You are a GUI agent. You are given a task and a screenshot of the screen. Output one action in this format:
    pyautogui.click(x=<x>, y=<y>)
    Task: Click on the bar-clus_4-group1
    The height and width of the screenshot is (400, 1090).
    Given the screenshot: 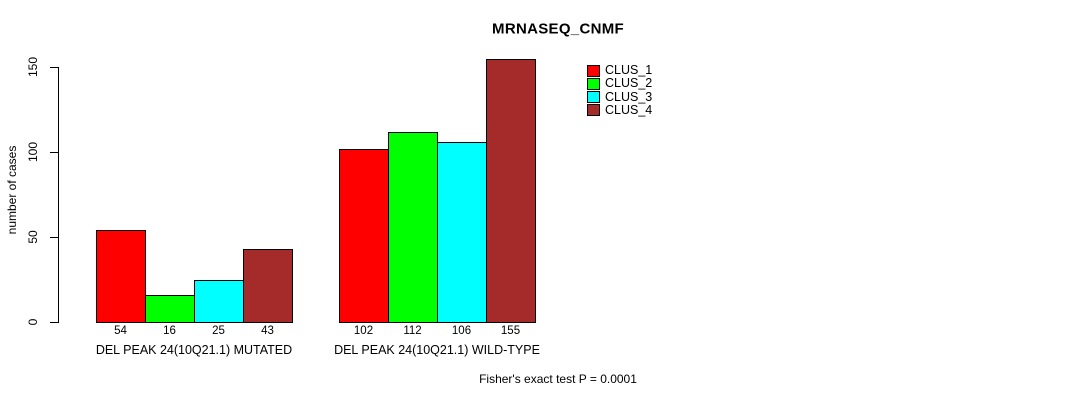 What is the action you would take?
    pyautogui.click(x=268, y=285)
    